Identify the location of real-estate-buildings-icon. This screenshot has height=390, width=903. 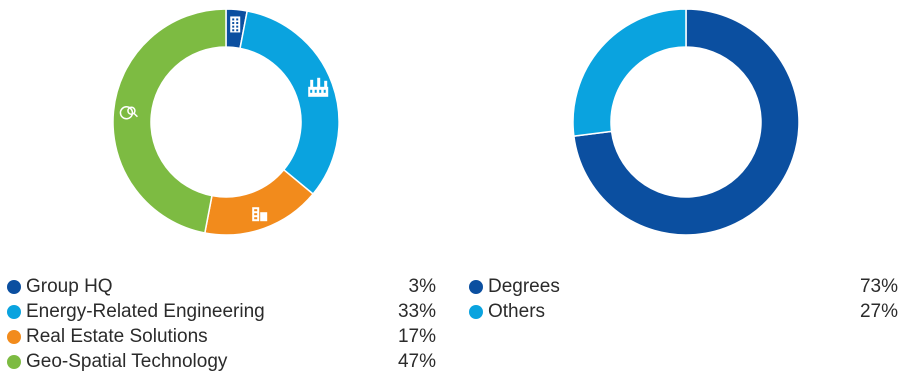
(260, 214).